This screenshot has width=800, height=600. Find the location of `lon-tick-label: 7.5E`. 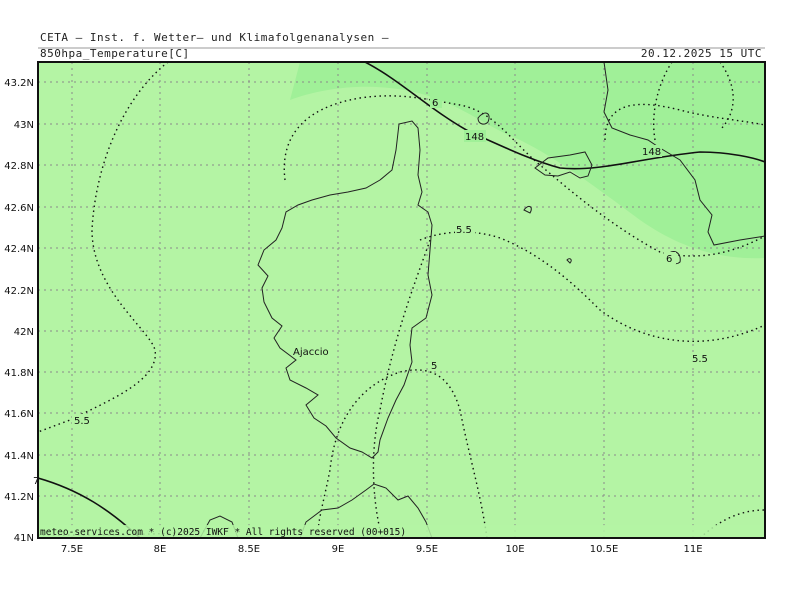

lon-tick-label: 7.5E is located at coordinates (72, 549).